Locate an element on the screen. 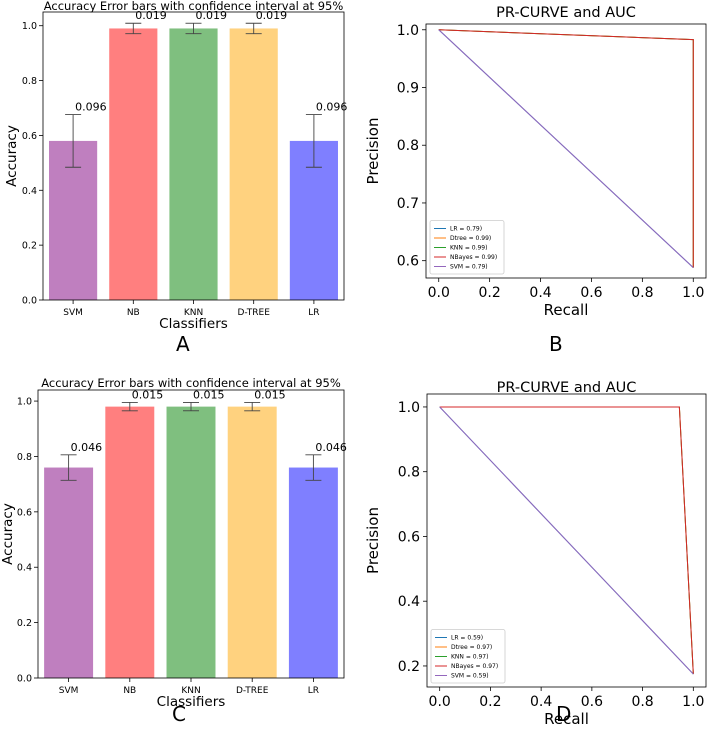  chart-a-xtick-label-lr: LR is located at coordinates (313, 313).